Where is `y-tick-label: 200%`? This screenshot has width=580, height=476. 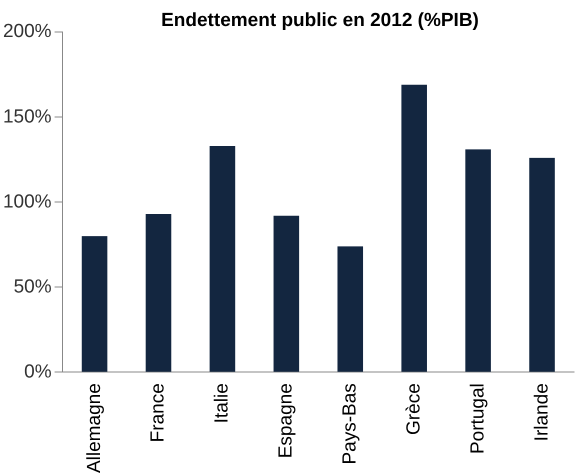 y-tick-label: 200% is located at coordinates (27, 31).